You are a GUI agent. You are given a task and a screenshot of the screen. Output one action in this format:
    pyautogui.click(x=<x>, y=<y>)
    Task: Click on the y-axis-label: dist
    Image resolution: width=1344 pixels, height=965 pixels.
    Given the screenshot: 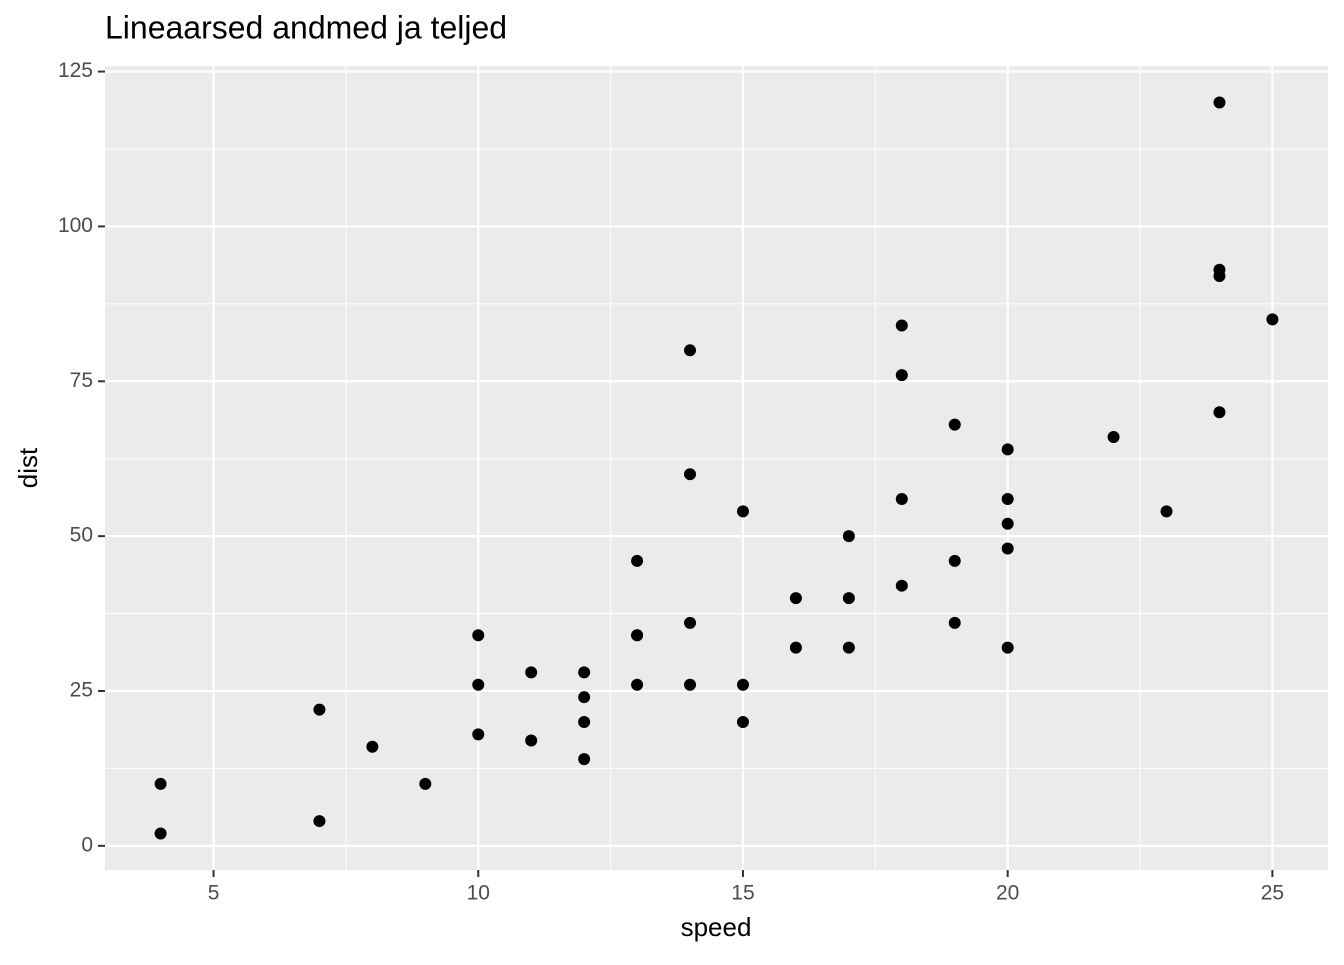 What is the action you would take?
    pyautogui.click(x=28, y=467)
    